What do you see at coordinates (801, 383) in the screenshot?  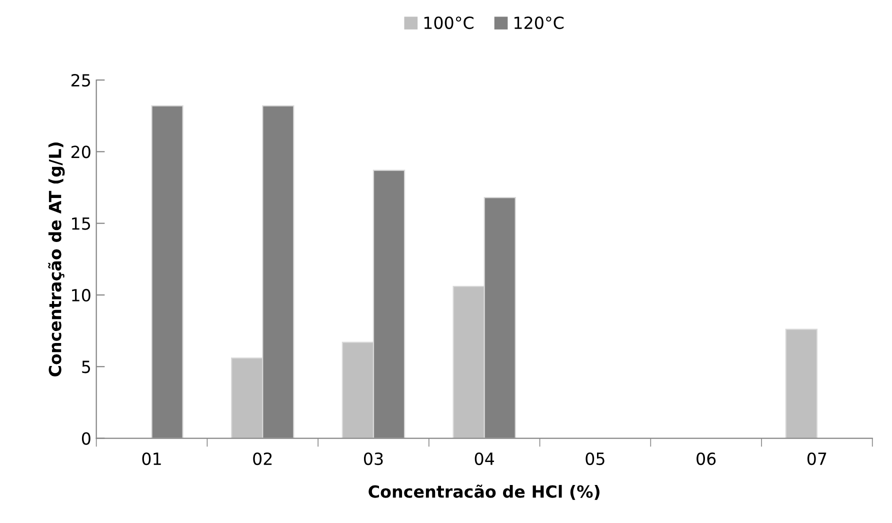 I see `bar` at bounding box center [801, 383].